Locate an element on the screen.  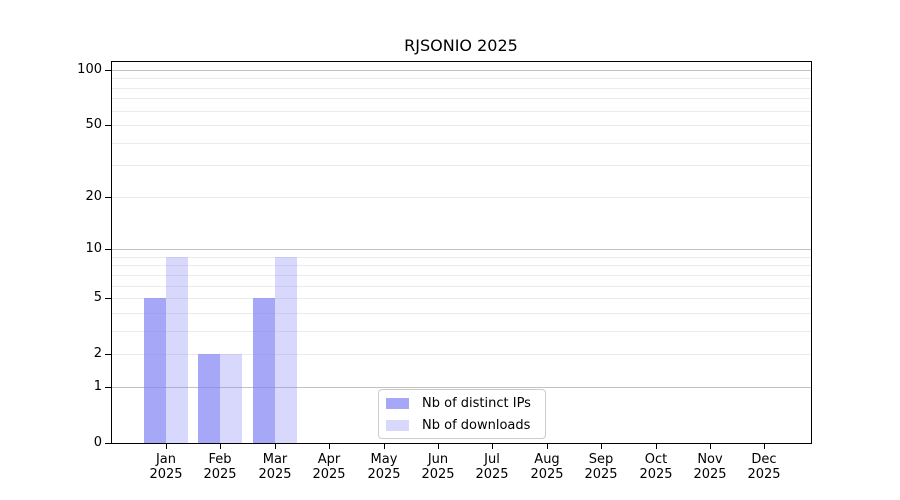
y-tick-label-5: 5 is located at coordinates (97, 297).